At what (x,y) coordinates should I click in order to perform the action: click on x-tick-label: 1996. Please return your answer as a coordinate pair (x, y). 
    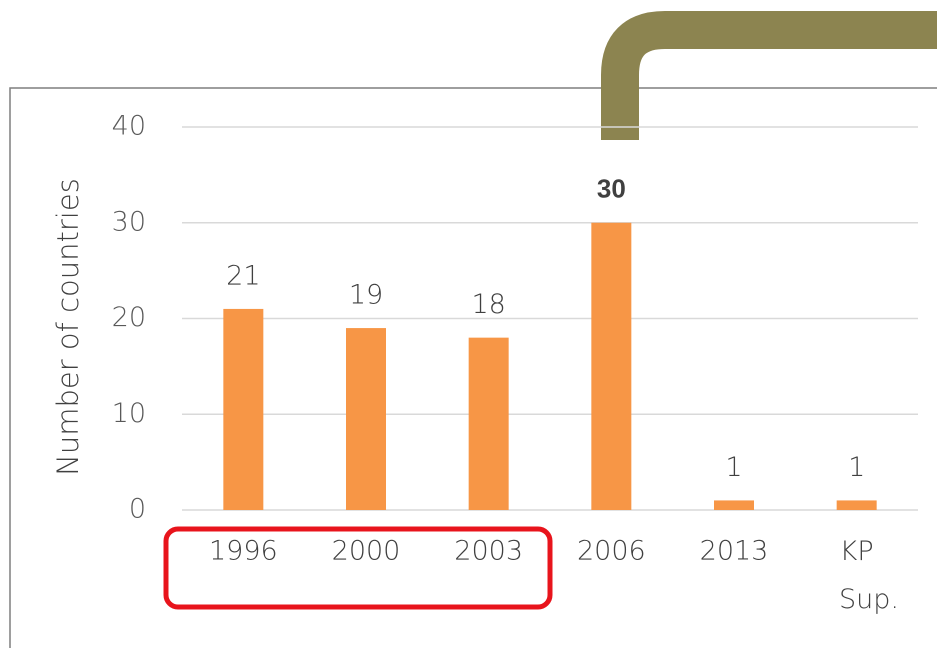
    Looking at the image, I should click on (243, 551).